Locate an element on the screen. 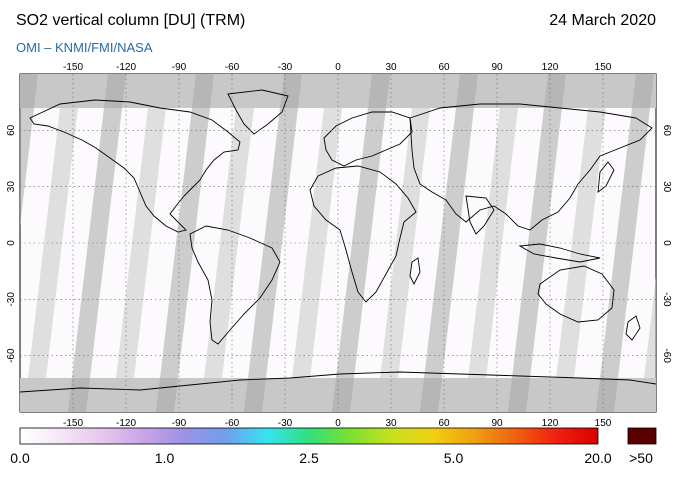 The width and height of the screenshot is (676, 480). colorbar-overflow-label: >50 is located at coordinates (641, 458).